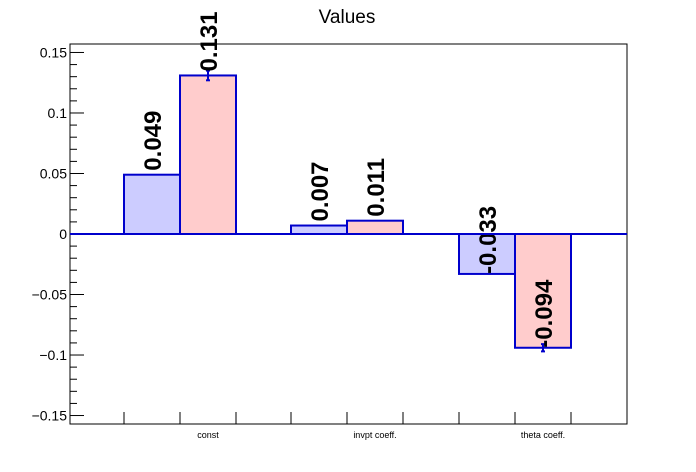 This screenshot has width=696, height=472. I want to click on data-label: 0.049, so click(153, 141).